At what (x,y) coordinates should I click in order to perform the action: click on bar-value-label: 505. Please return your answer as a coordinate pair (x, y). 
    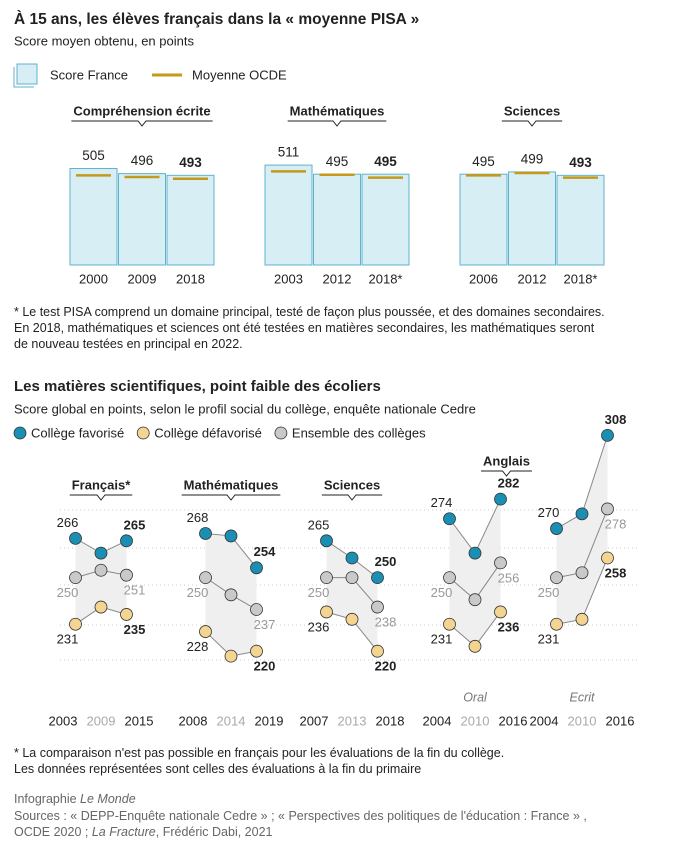
    Looking at the image, I should click on (93, 155).